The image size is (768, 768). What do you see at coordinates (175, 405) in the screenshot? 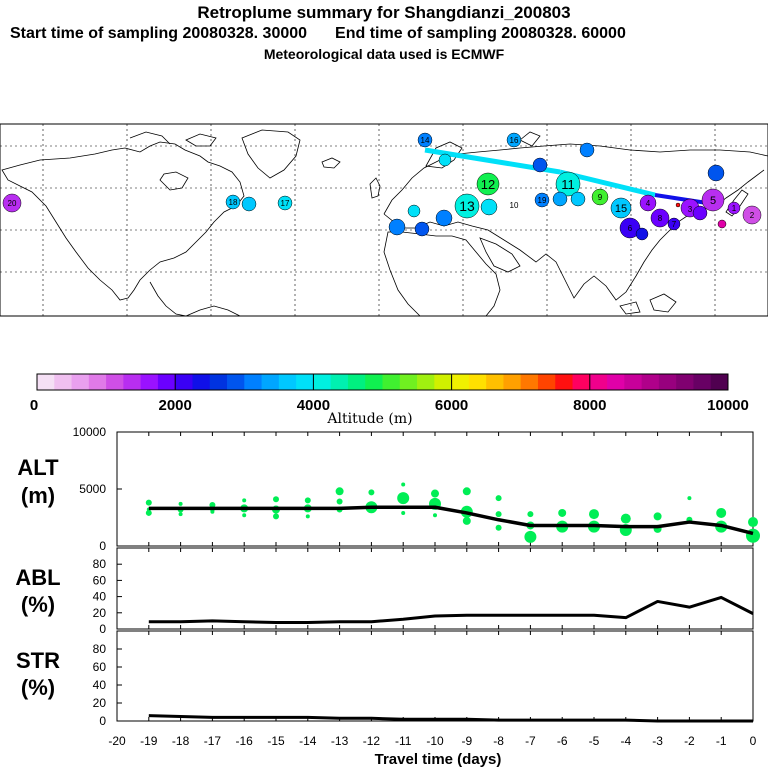
I see `colorbar-tick-label: 2000` at bounding box center [175, 405].